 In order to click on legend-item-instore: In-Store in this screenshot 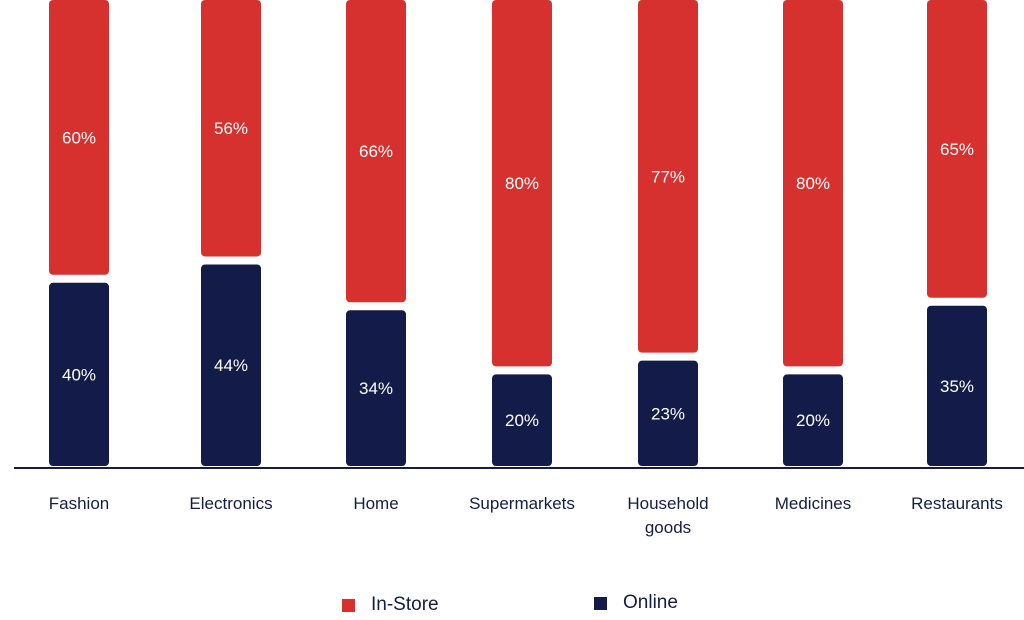, I will do `click(390, 605)`.